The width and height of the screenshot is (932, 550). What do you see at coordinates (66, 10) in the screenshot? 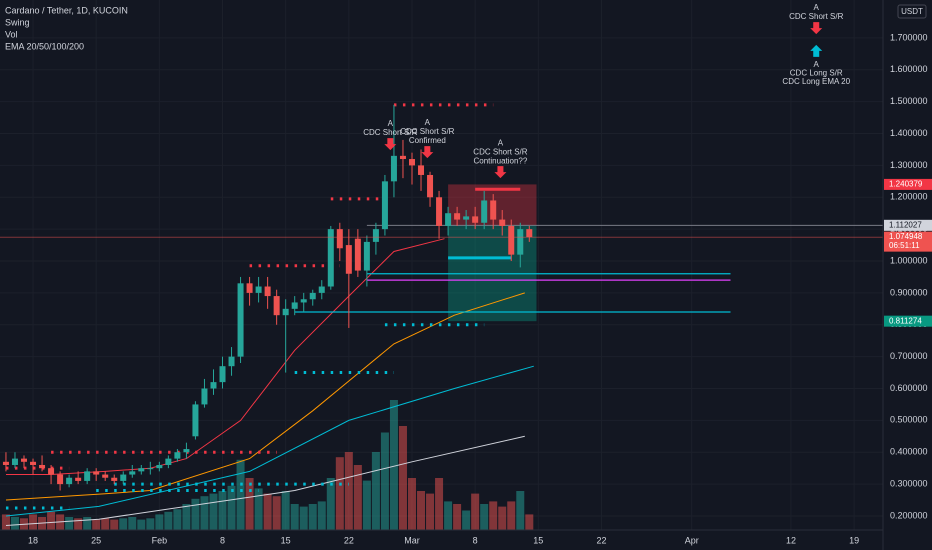
I see `chart-title: Cardano / Tether, 1D, KUCOIN` at bounding box center [66, 10].